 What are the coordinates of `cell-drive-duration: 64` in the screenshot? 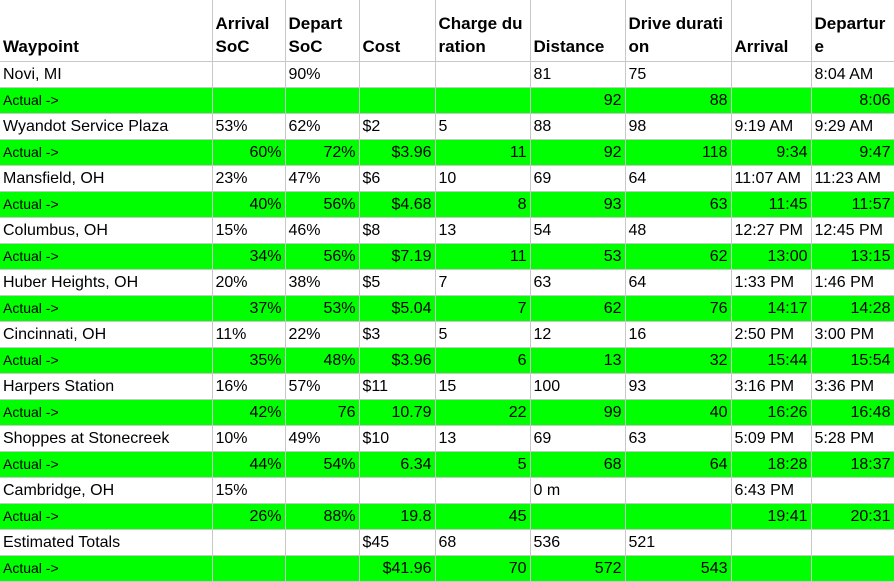 It's located at (678, 178).